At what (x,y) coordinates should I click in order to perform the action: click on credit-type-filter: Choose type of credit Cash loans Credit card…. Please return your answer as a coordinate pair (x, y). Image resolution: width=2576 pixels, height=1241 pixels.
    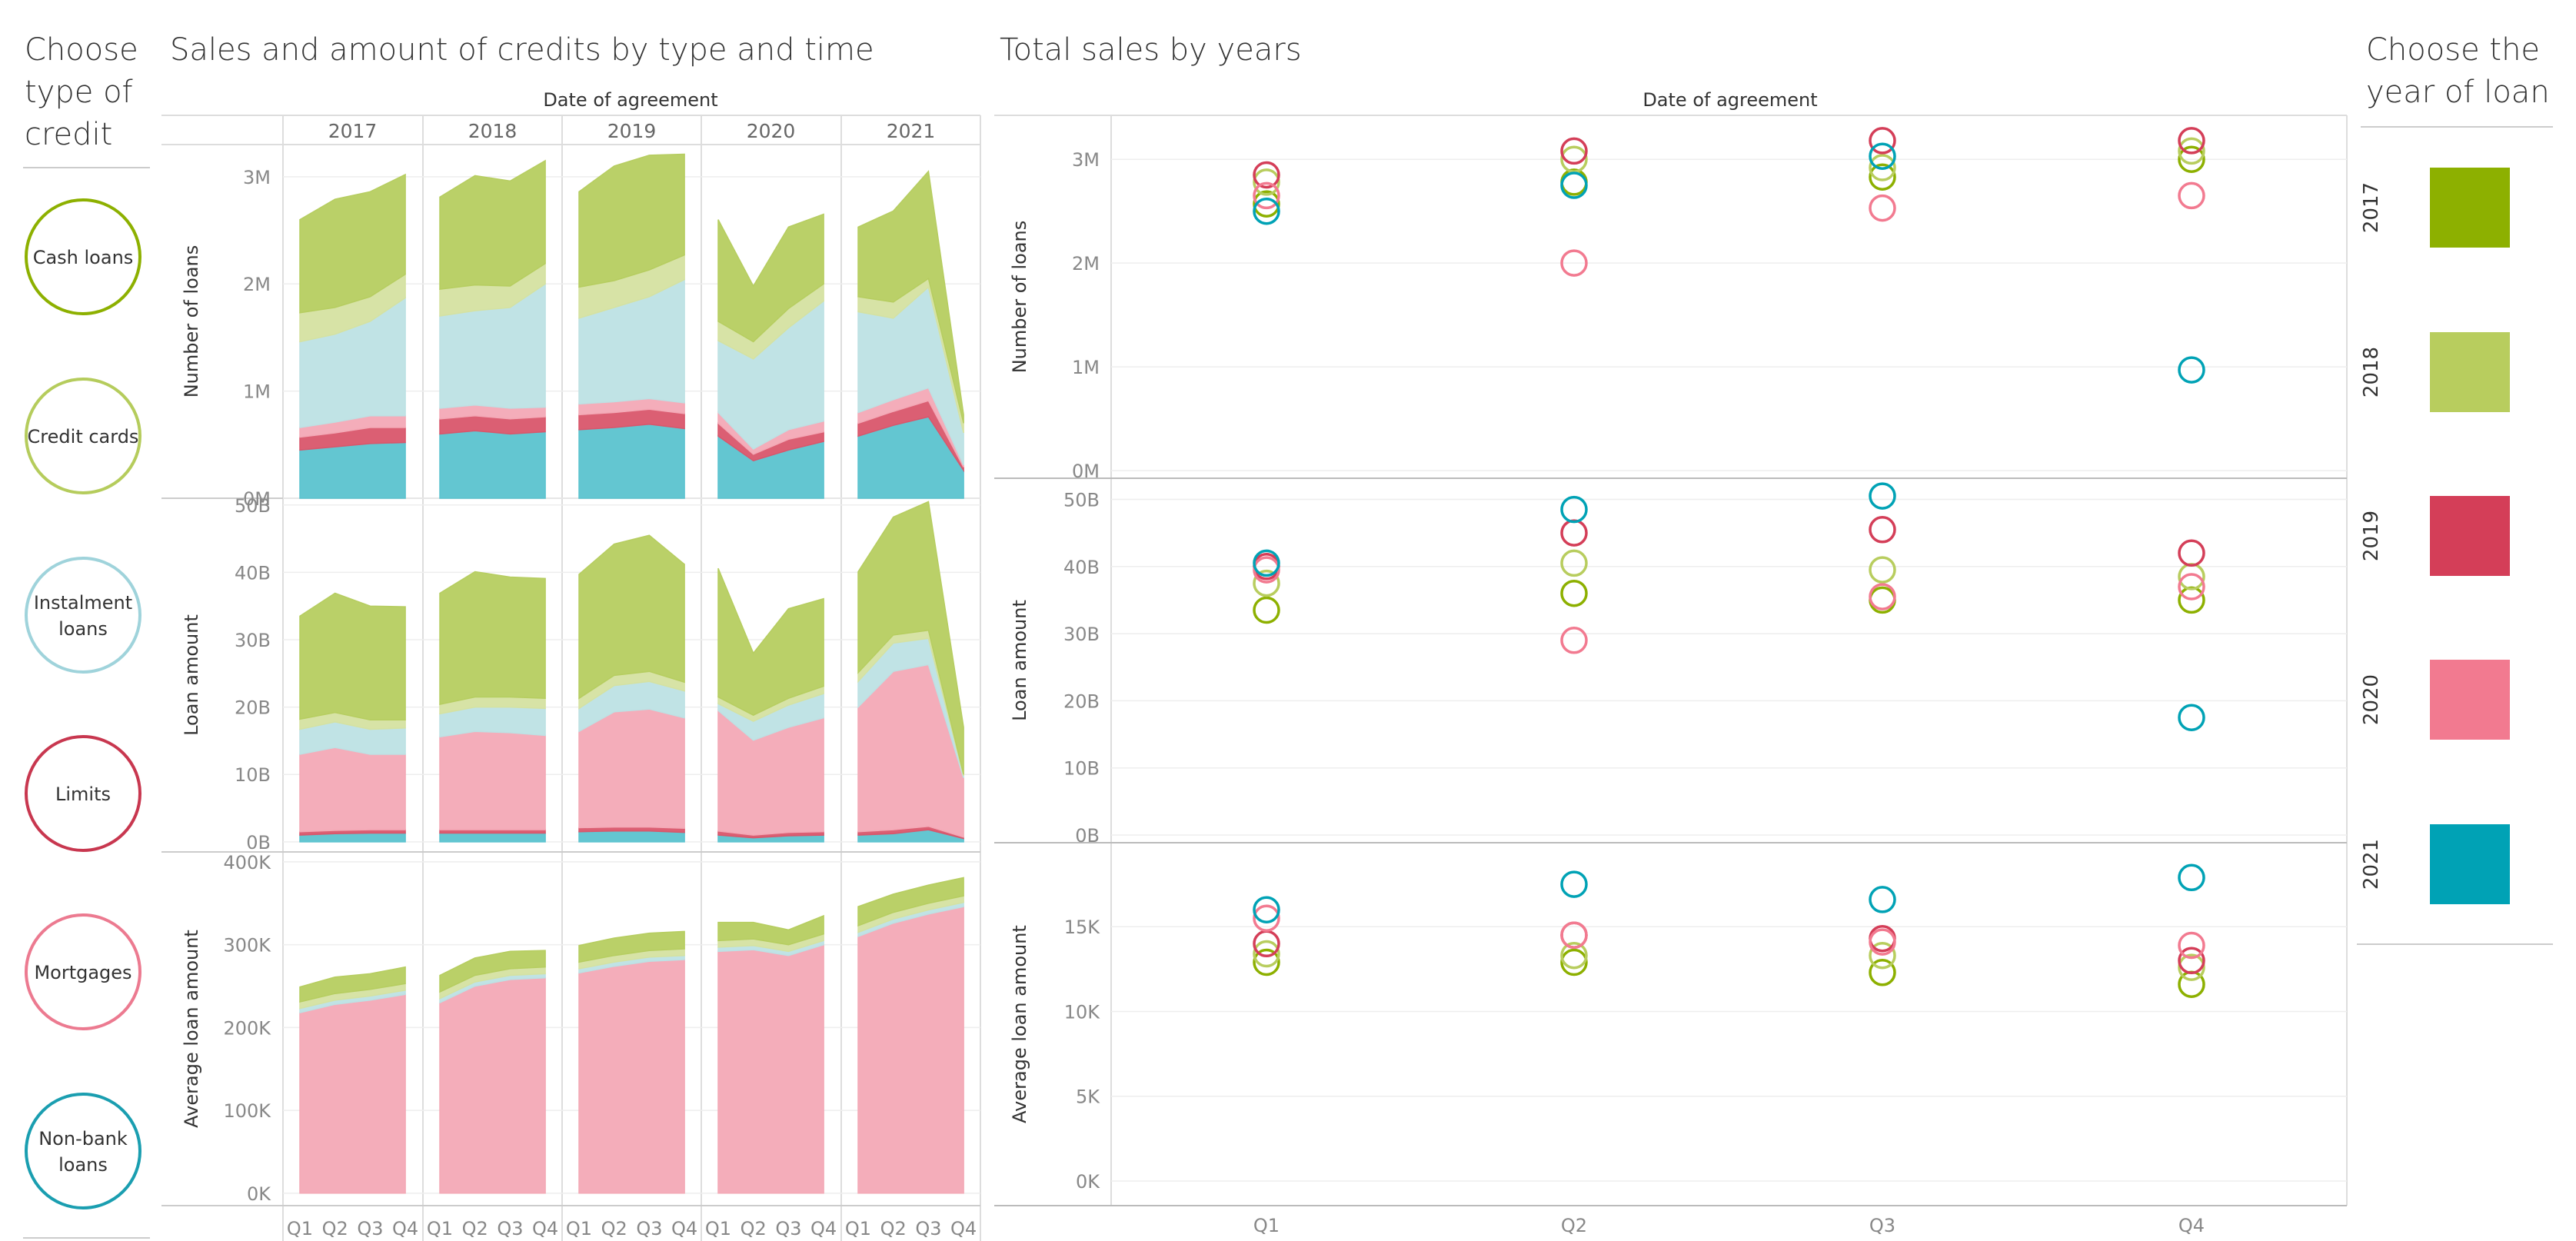
    Looking at the image, I should click on (86, 636).